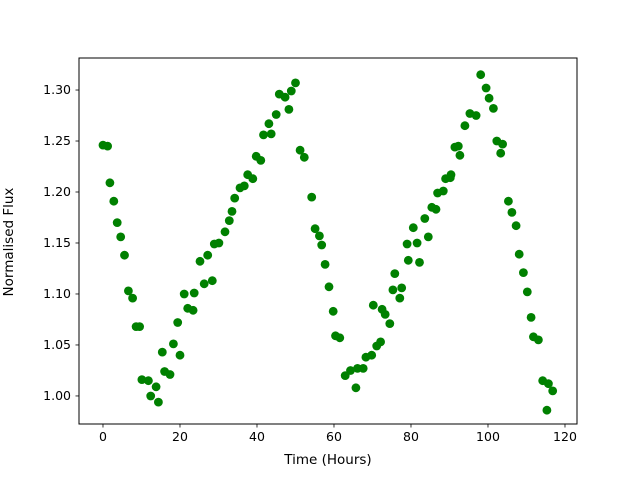  What do you see at coordinates (103, 436) in the screenshot?
I see `x-tick-label: 0` at bounding box center [103, 436].